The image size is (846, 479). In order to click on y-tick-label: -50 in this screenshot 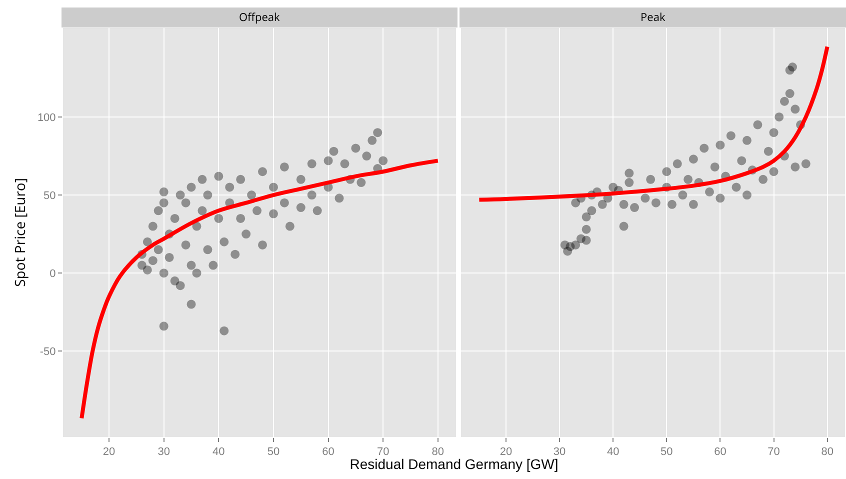, I will do `click(48, 352)`.